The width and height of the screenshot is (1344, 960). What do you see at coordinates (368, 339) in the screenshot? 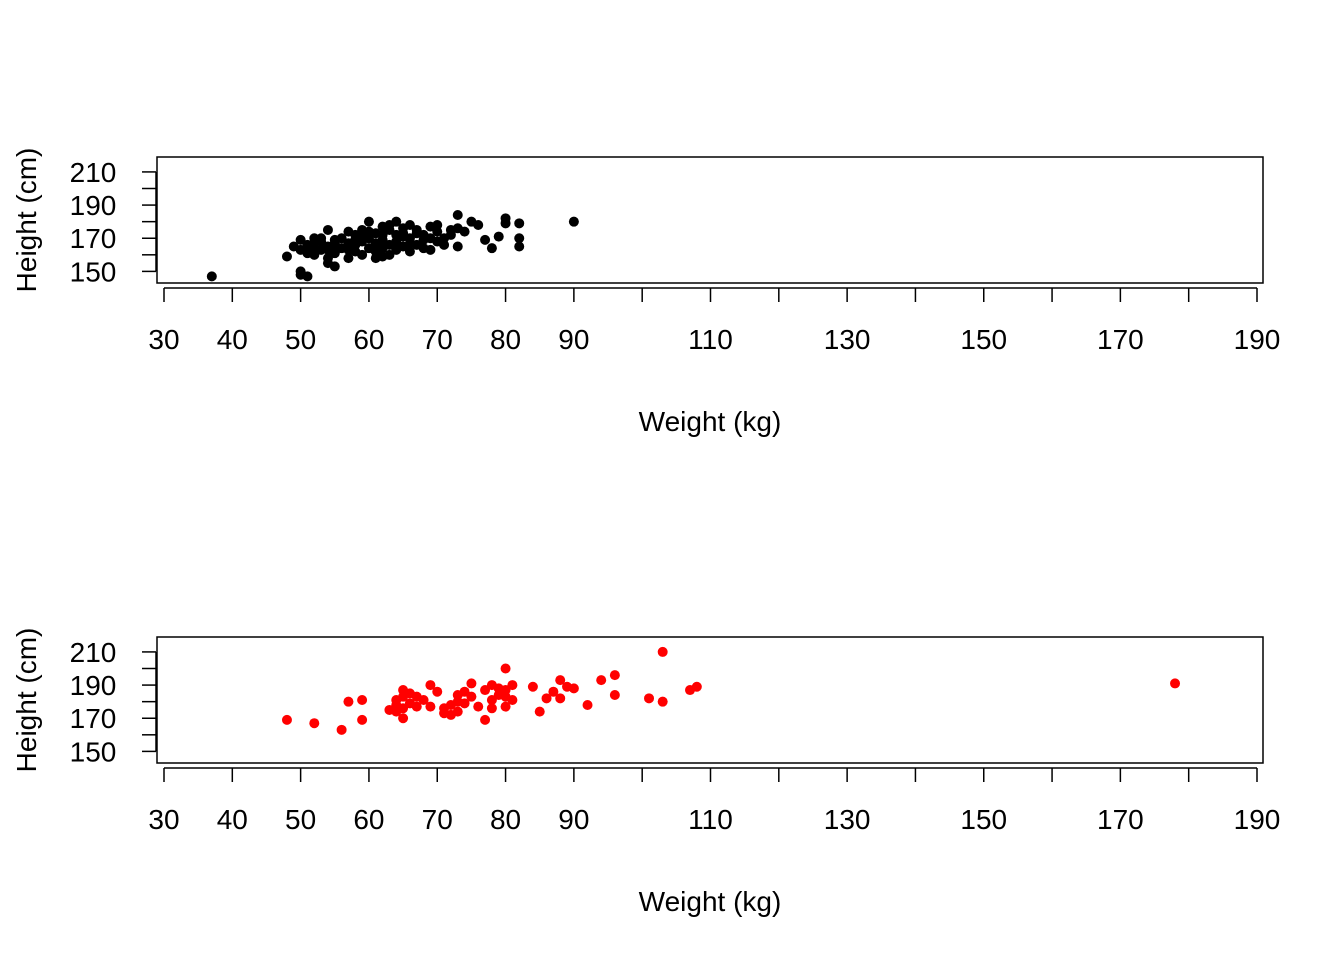
I see `x-tick-label-top: 60` at bounding box center [368, 339].